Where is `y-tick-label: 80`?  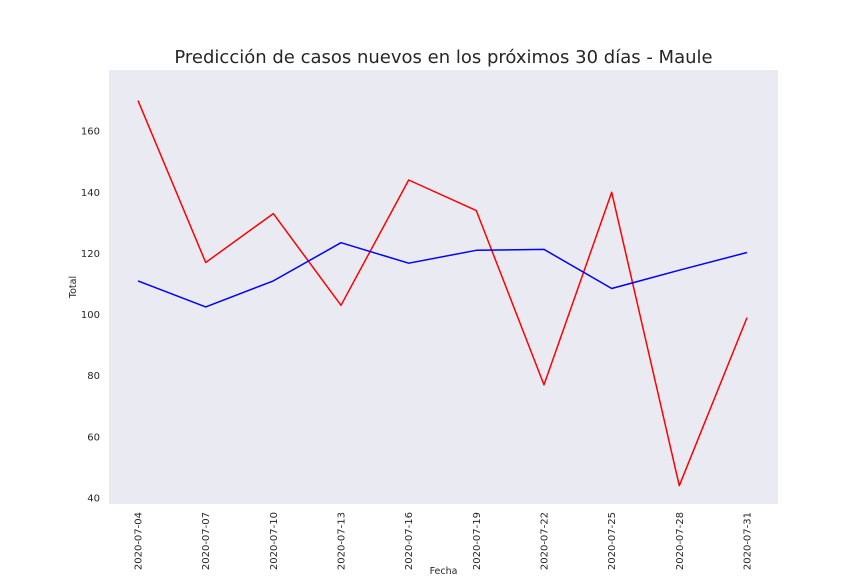 y-tick-label: 80 is located at coordinates (93, 376).